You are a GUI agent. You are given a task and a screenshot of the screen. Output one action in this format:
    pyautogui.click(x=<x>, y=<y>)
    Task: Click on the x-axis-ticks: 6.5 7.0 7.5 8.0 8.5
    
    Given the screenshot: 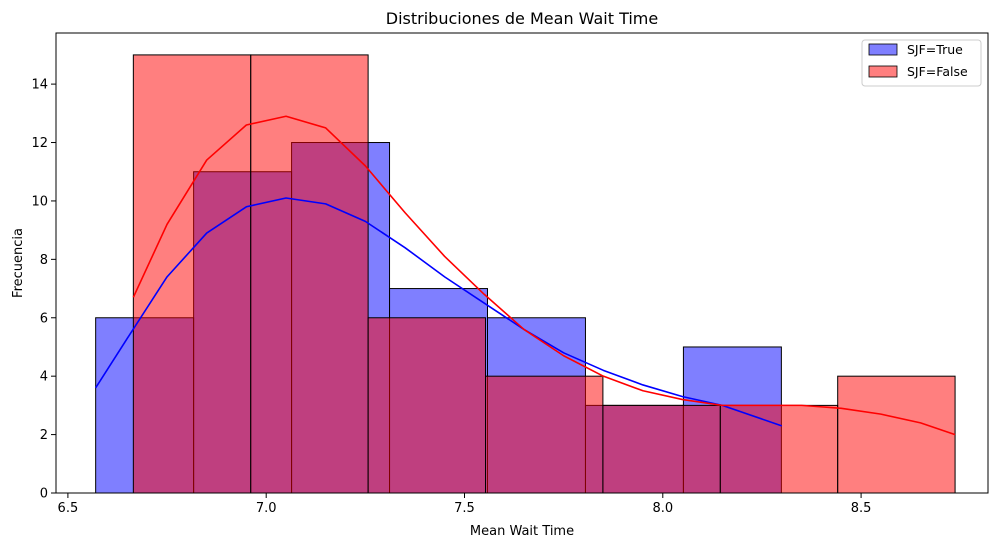 What is the action you would take?
    pyautogui.click(x=465, y=504)
    